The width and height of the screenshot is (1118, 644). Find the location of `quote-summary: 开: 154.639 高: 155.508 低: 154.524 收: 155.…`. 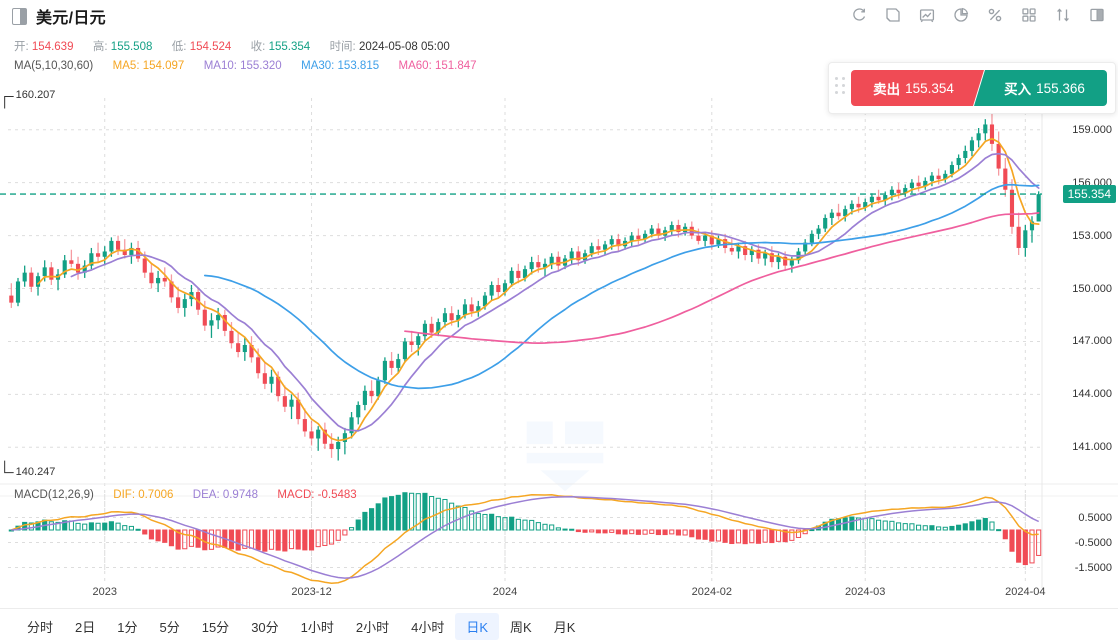

quote-summary: 开: 154.639 高: 155.508 低: 154.524 收: 155.… is located at coordinates (232, 46).